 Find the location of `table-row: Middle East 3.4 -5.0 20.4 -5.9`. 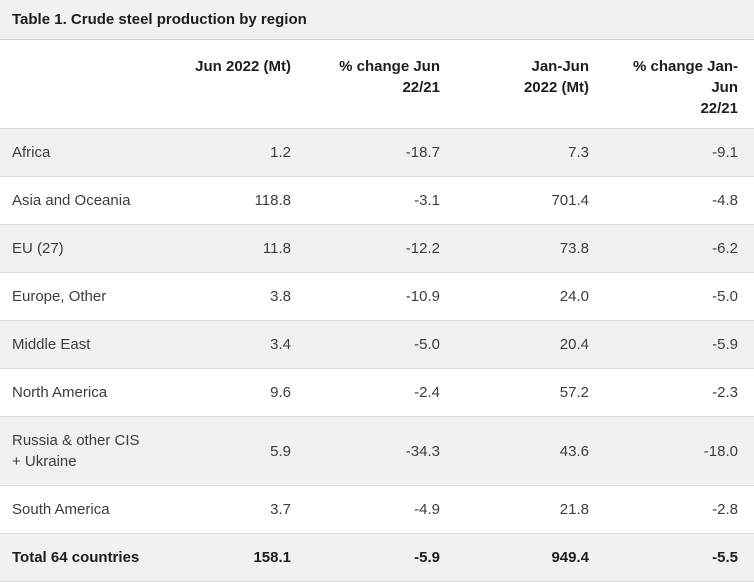

table-row: Middle East 3.4 -5.0 20.4 -5.9 is located at coordinates (377, 344).